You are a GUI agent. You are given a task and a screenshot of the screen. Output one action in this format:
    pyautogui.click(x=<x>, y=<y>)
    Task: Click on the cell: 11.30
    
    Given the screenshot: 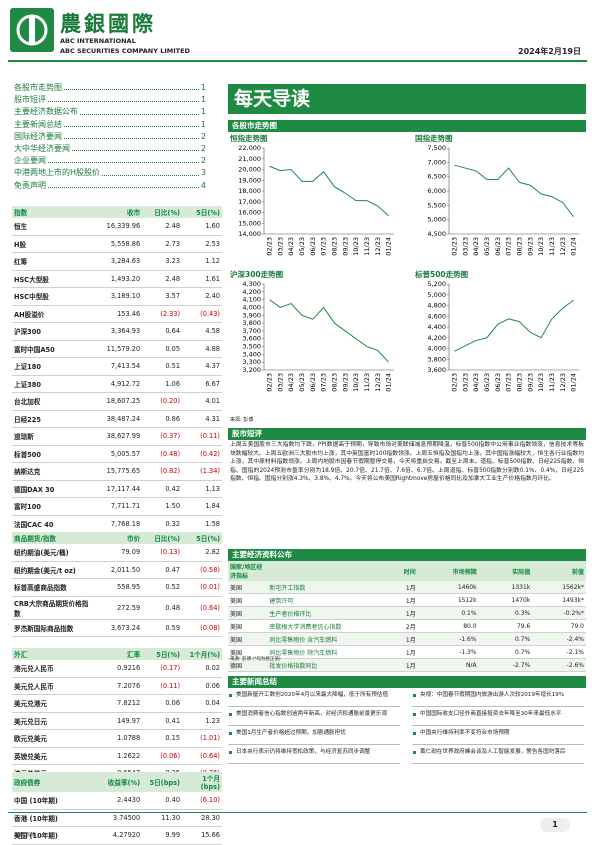 What is the action you would take?
    pyautogui.click(x=162, y=818)
    